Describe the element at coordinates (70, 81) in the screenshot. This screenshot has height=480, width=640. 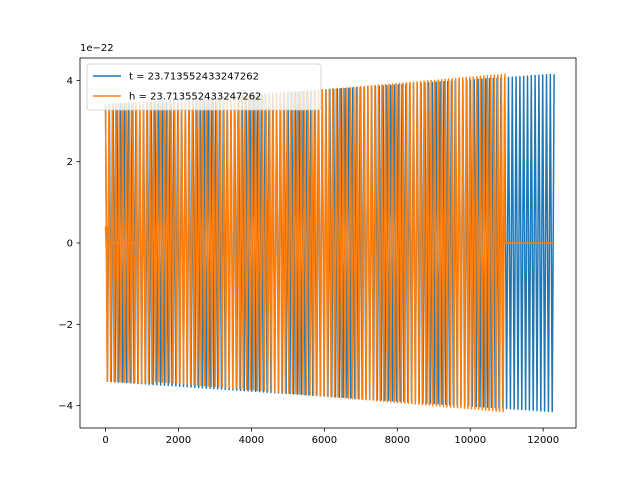
I see `y-tick-label: 4` at that location.